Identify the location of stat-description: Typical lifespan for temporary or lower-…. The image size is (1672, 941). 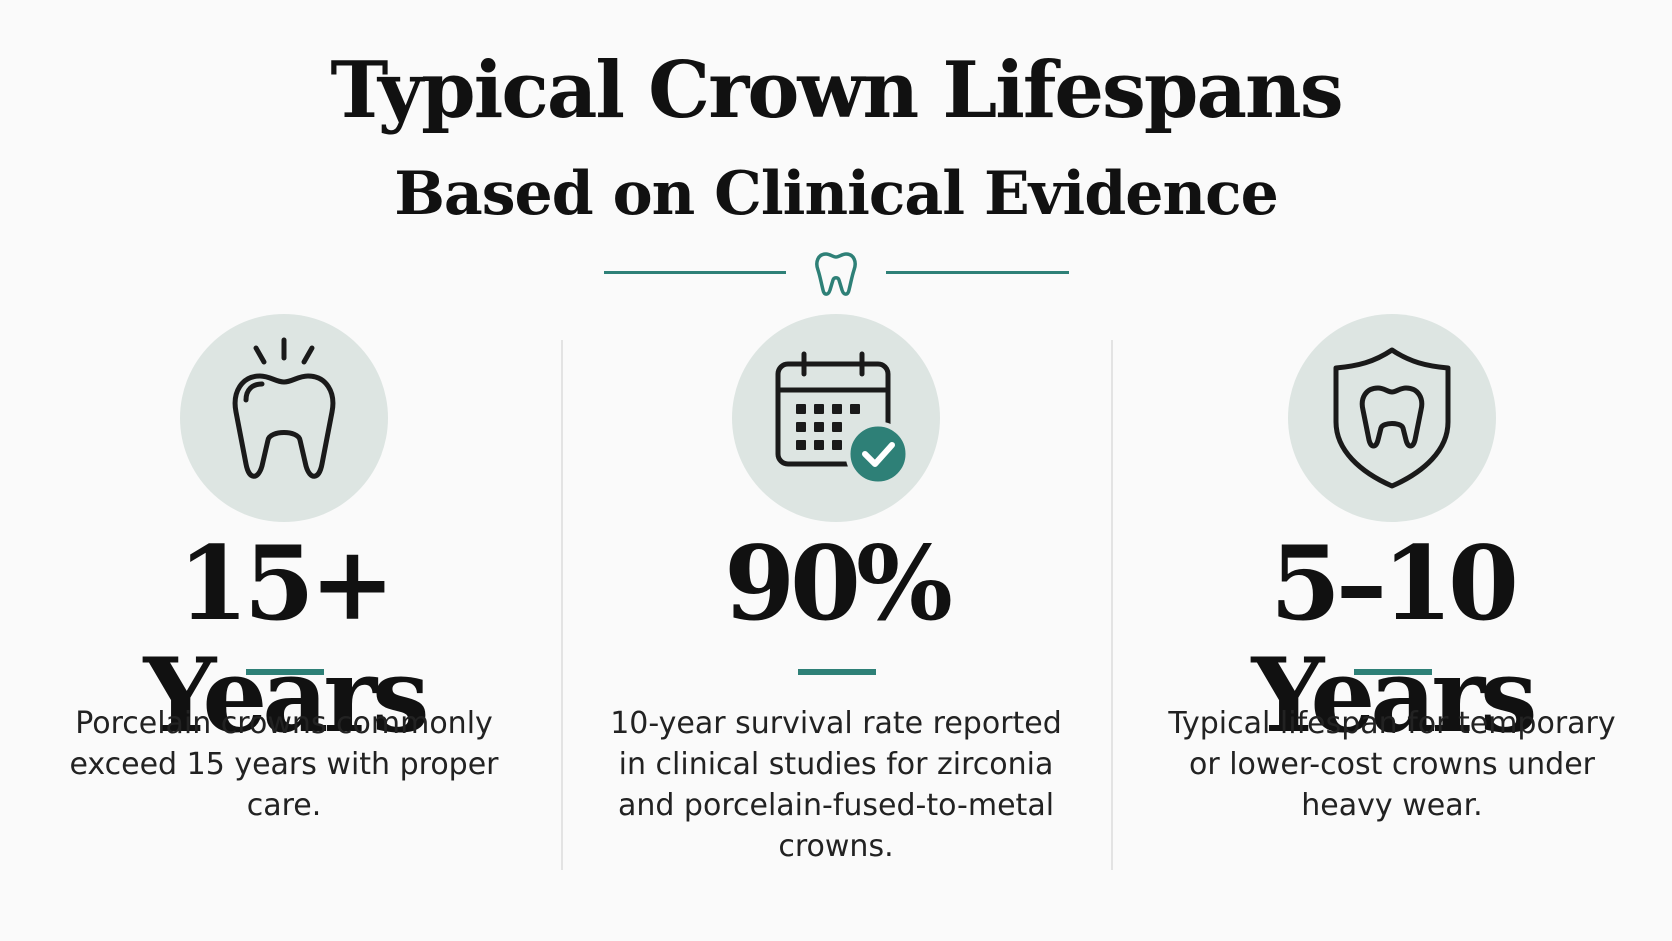
(1392, 764).